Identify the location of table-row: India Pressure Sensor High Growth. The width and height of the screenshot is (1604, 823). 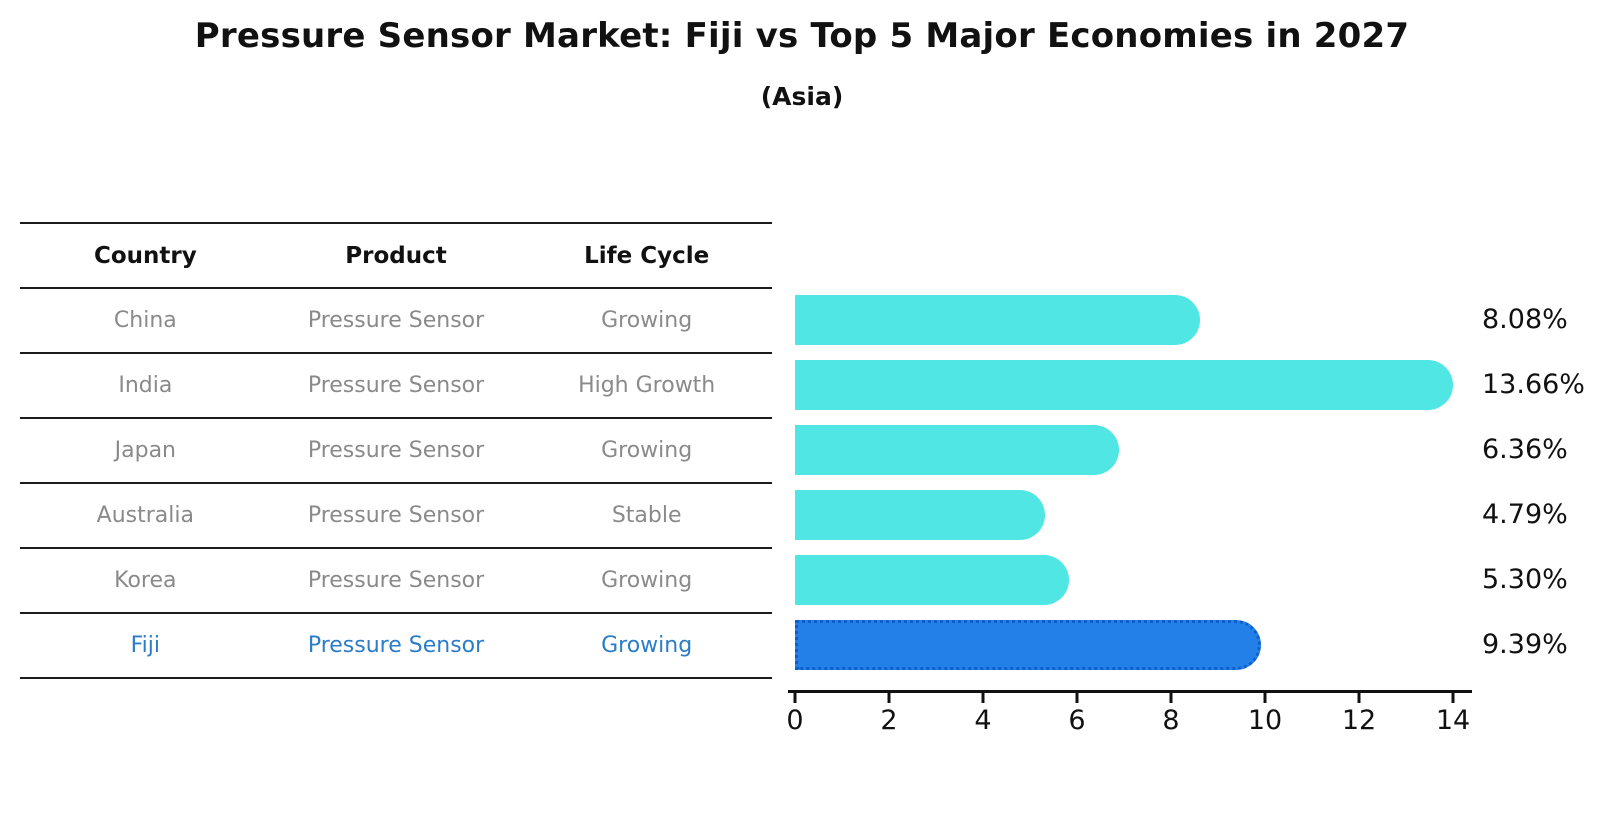
(396, 386).